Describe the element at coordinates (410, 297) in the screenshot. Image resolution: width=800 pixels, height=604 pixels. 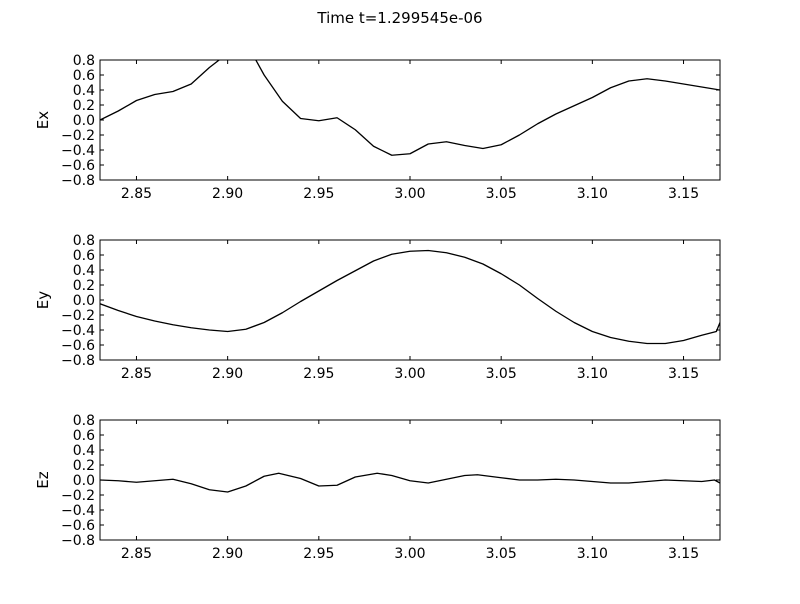
I see `series-line-ey` at that location.